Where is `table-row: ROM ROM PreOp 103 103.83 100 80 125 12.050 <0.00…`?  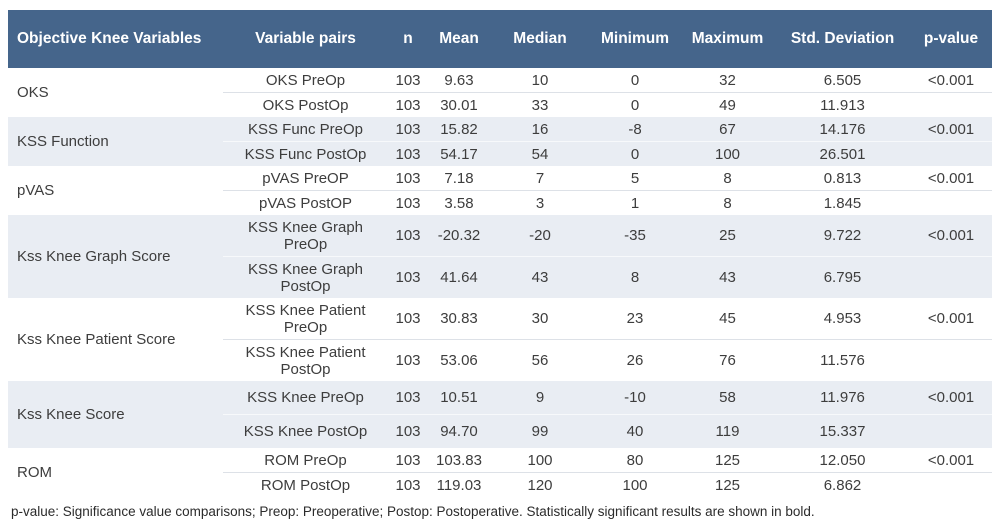 table-row: ROM ROM PreOp 103 103.83 100 80 125 12.050 <0.00… is located at coordinates (500, 464).